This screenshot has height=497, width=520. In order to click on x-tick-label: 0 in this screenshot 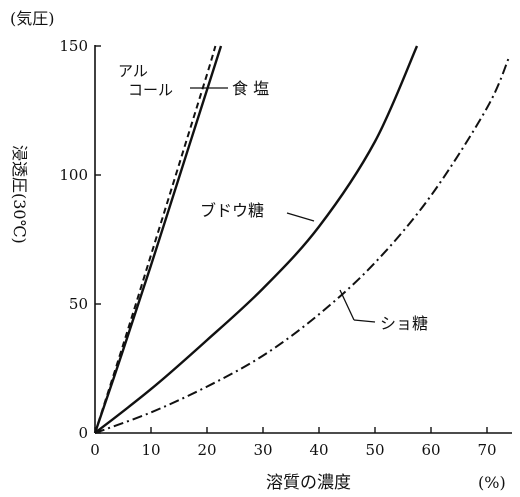, I will do `click(95, 450)`.